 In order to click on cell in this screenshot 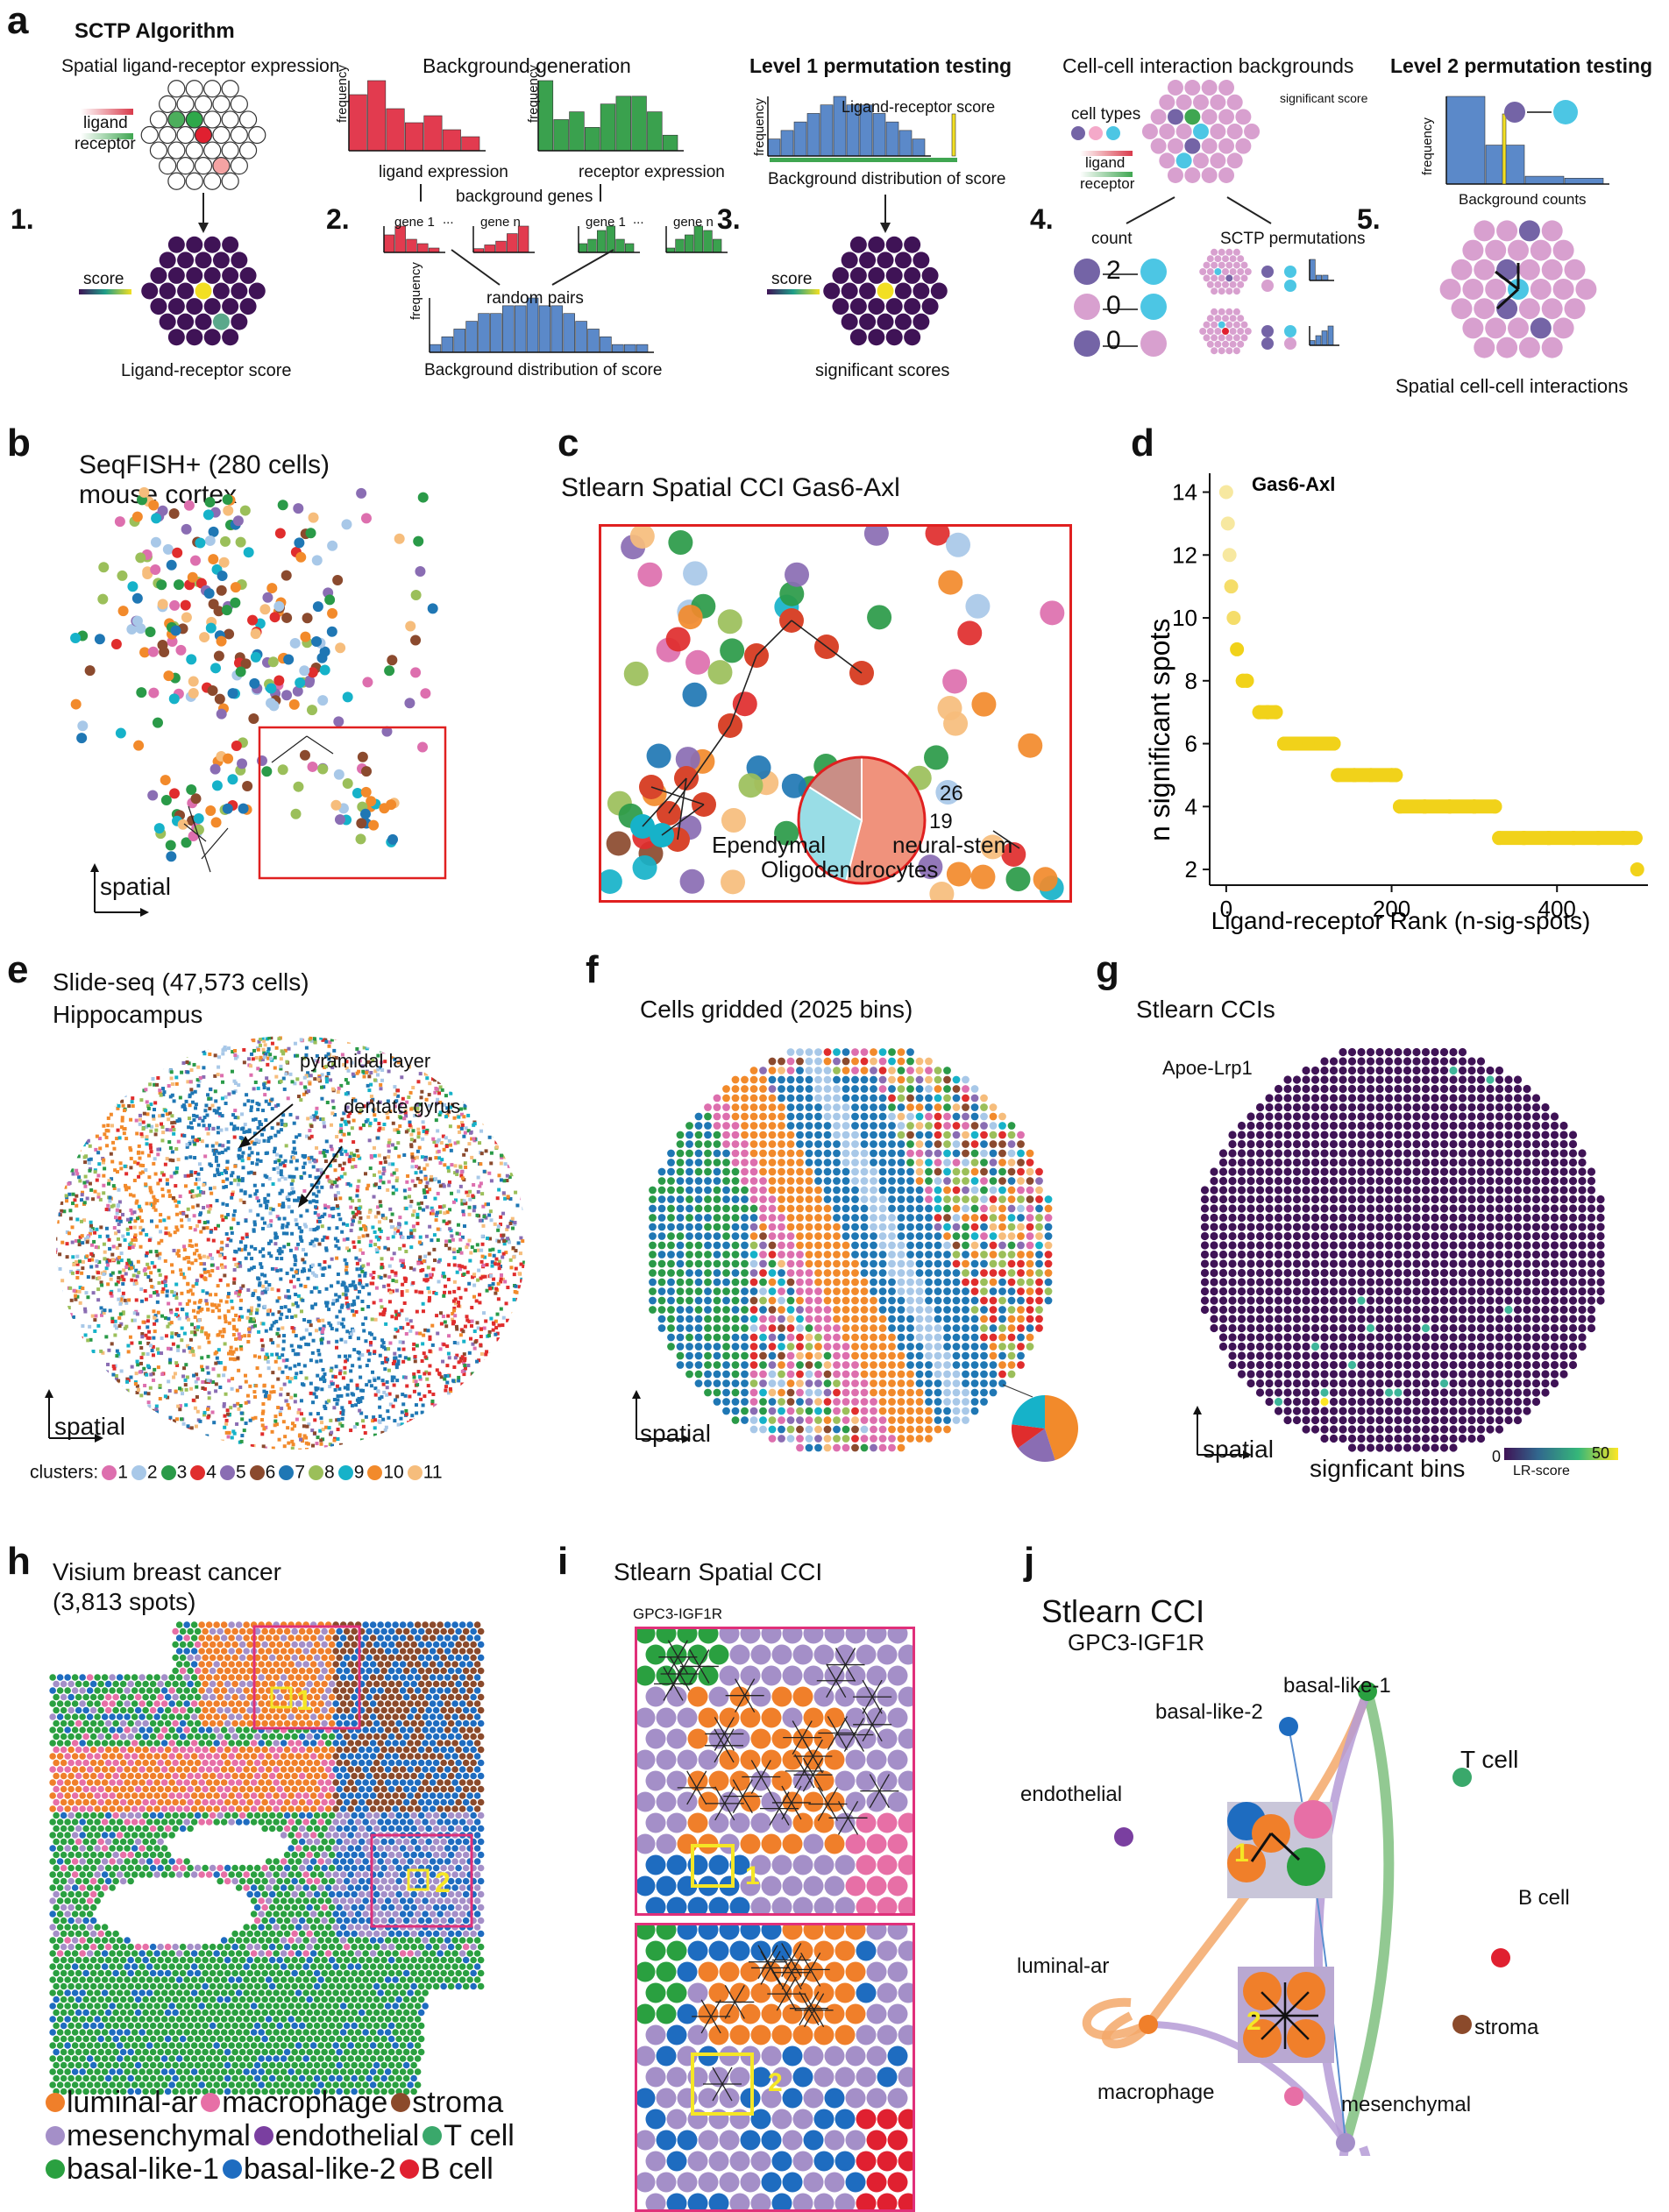, I will do `click(239, 135)`.